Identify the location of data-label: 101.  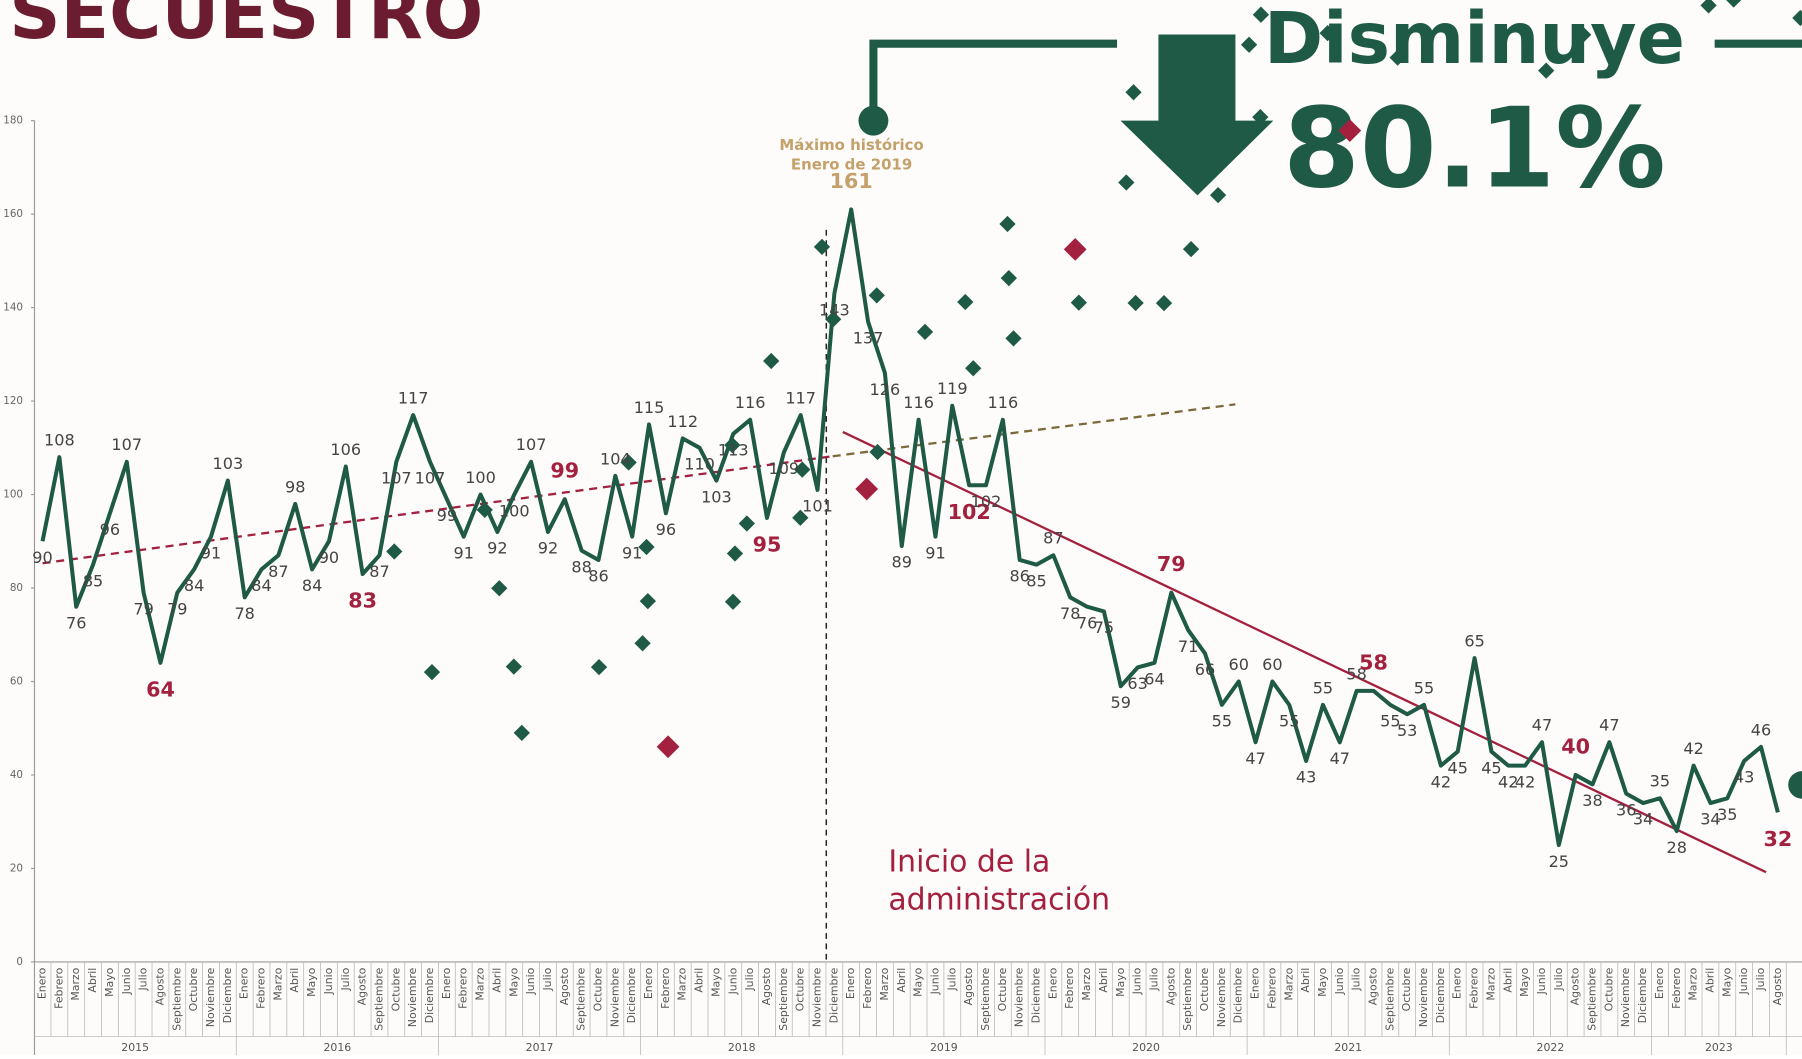
(817, 506).